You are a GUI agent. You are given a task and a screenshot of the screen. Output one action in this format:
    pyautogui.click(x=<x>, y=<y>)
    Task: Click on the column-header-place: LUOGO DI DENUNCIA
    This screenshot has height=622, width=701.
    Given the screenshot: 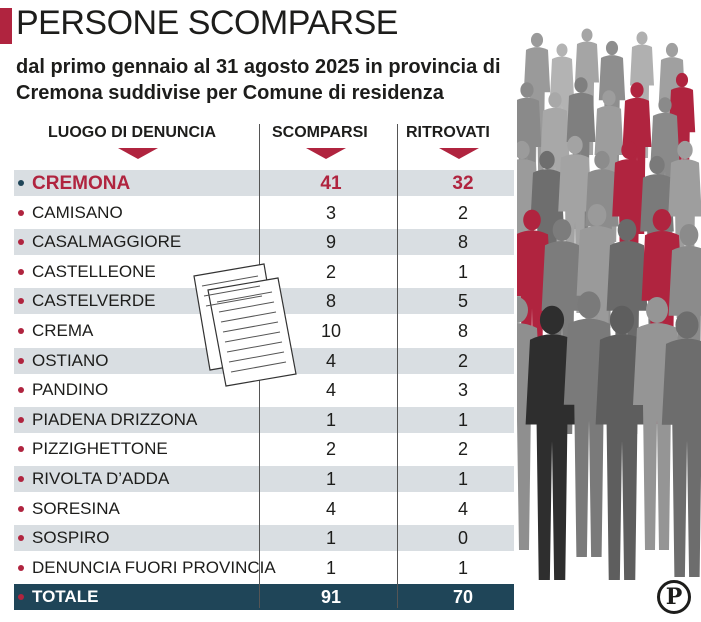 What is the action you would take?
    pyautogui.click(x=132, y=132)
    